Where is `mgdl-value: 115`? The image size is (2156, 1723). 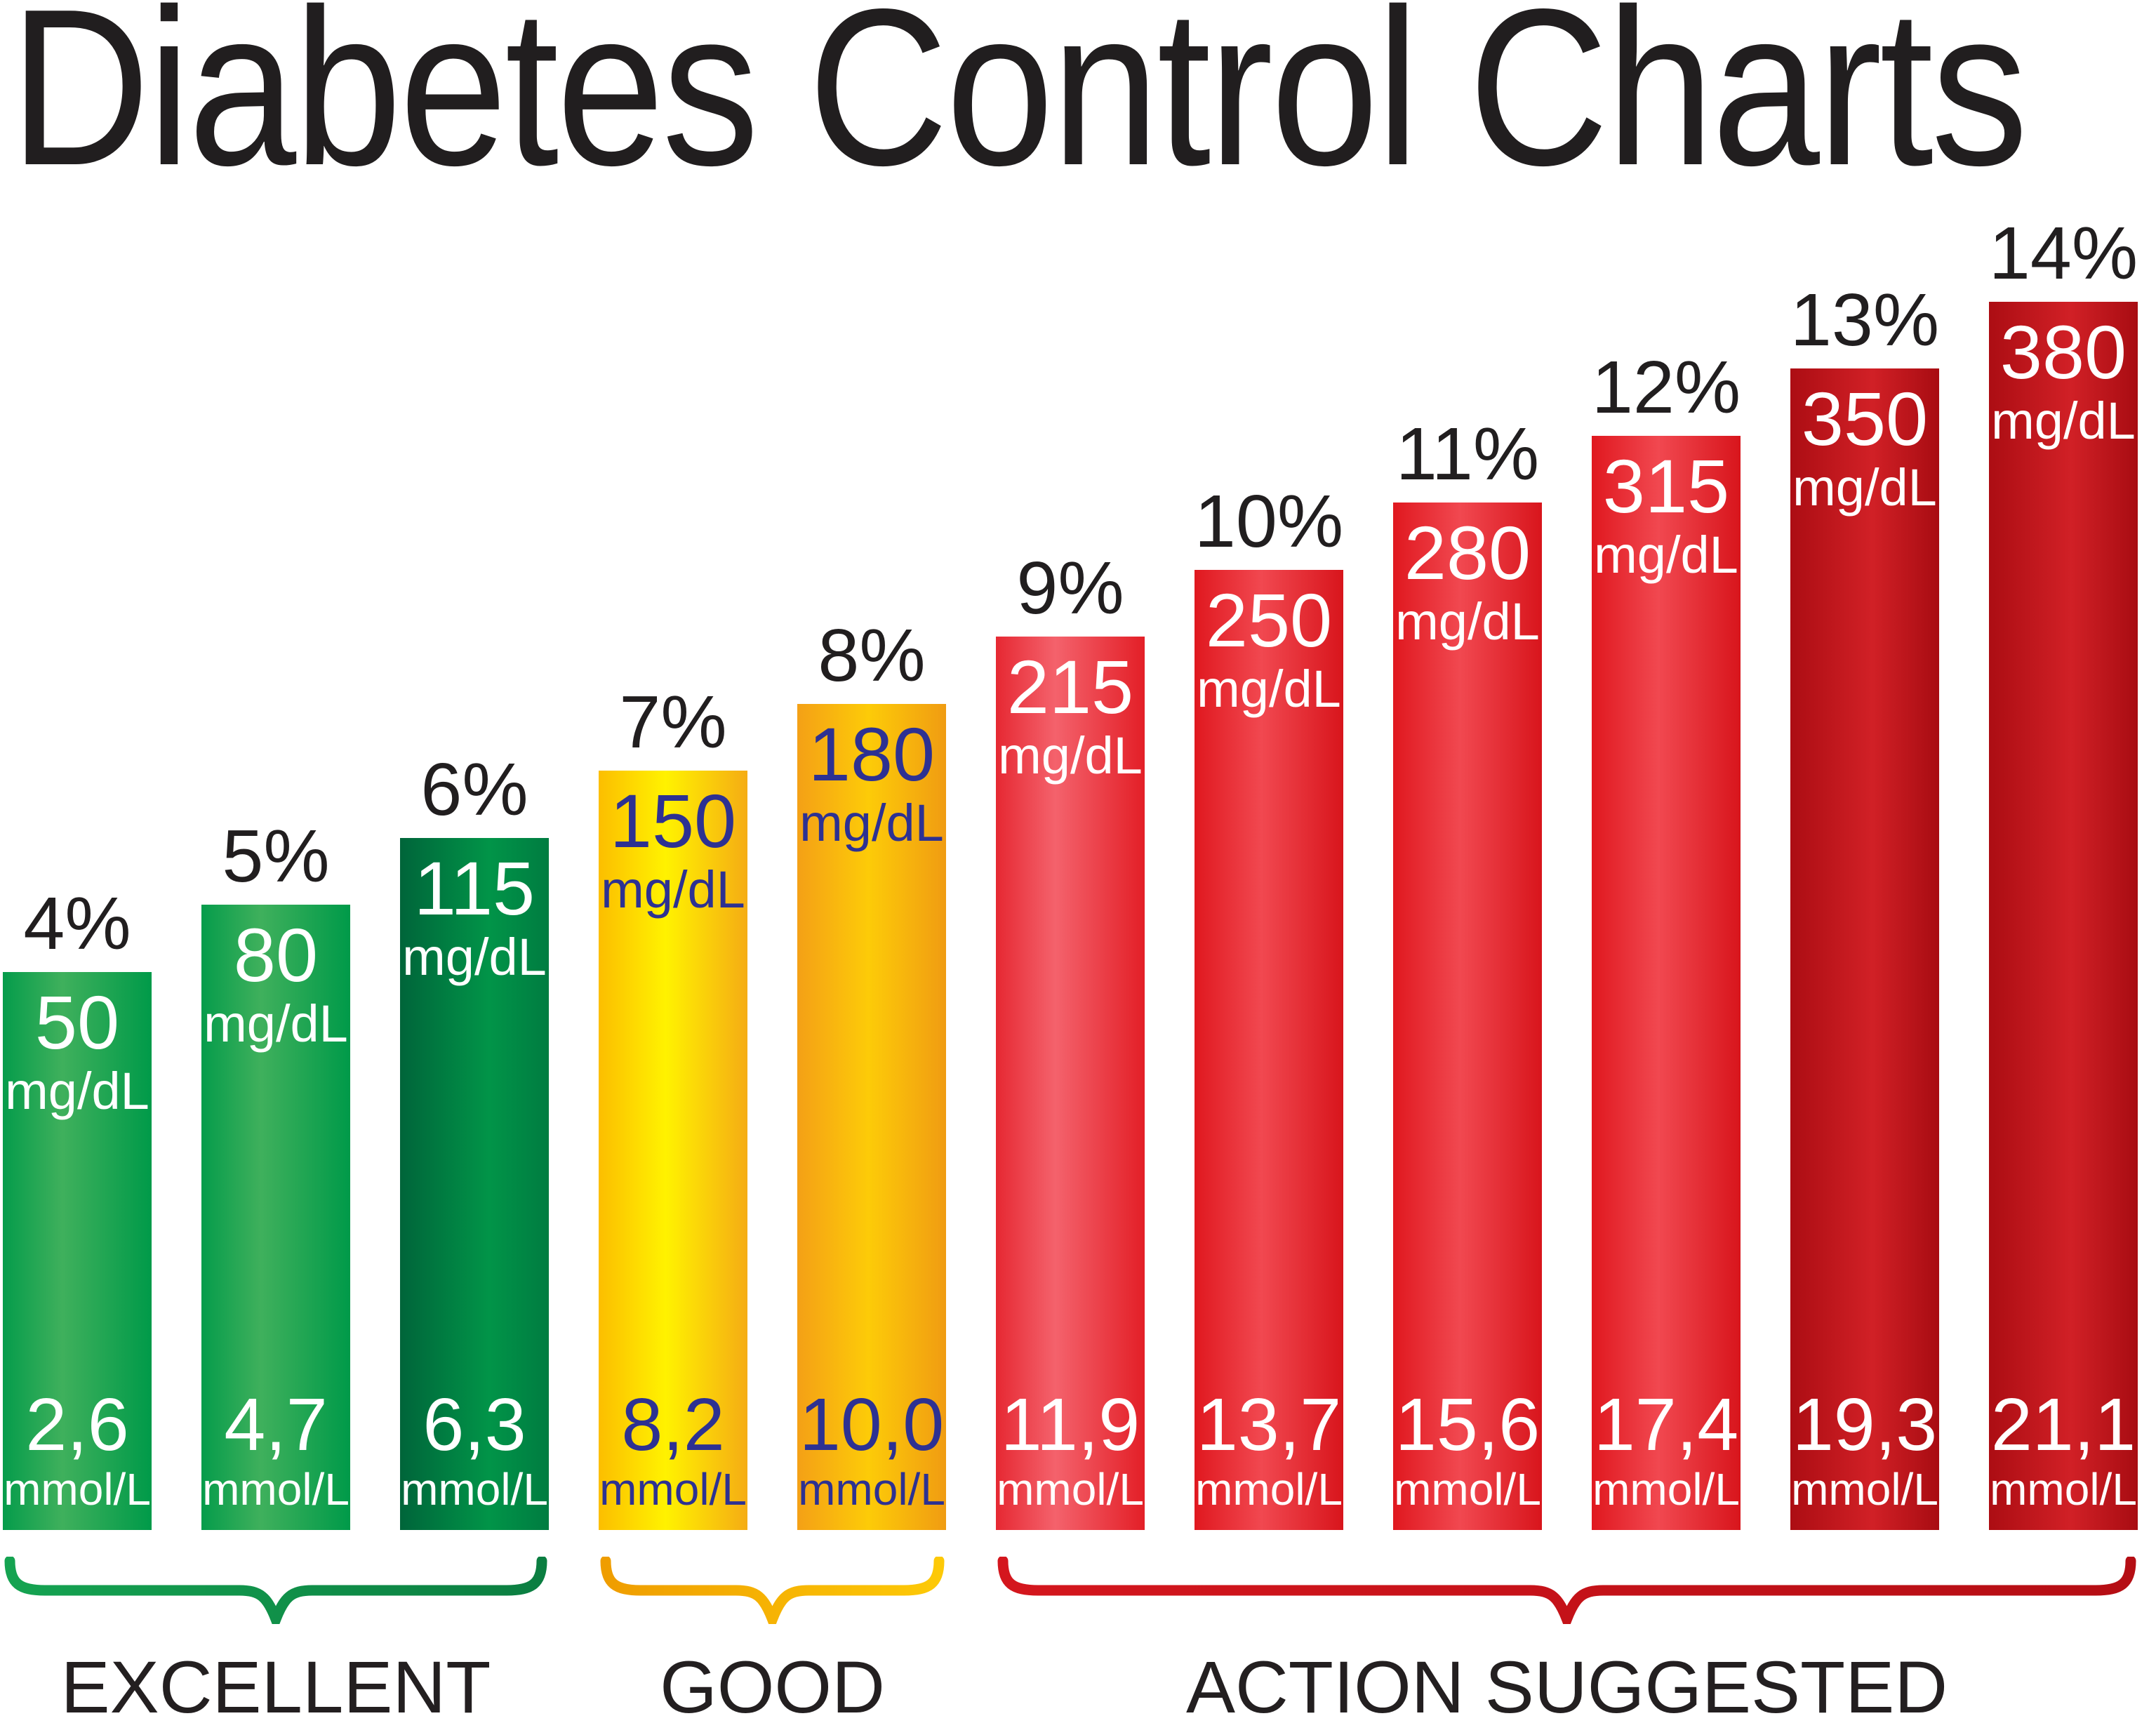 mgdl-value: 115 is located at coordinates (474, 889).